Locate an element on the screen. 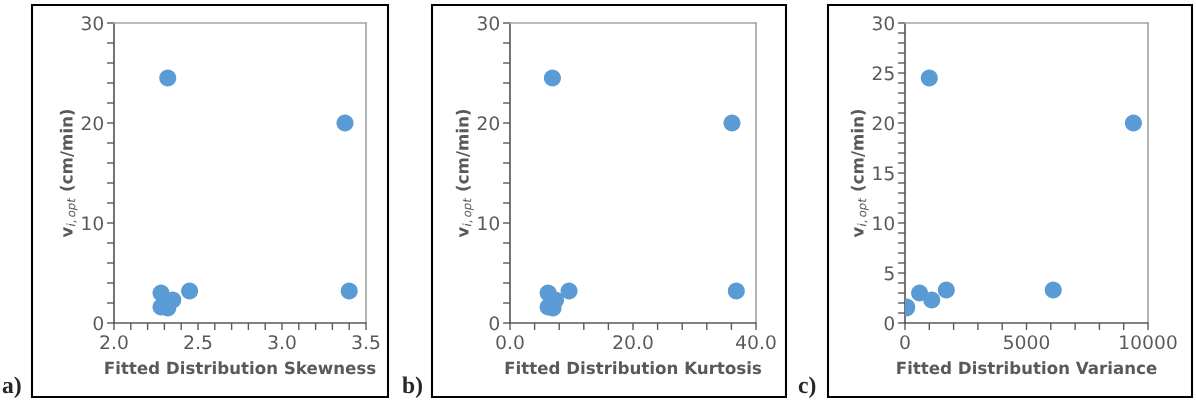 This screenshot has height=400, width=1196. text: c) is located at coordinates (807, 387).